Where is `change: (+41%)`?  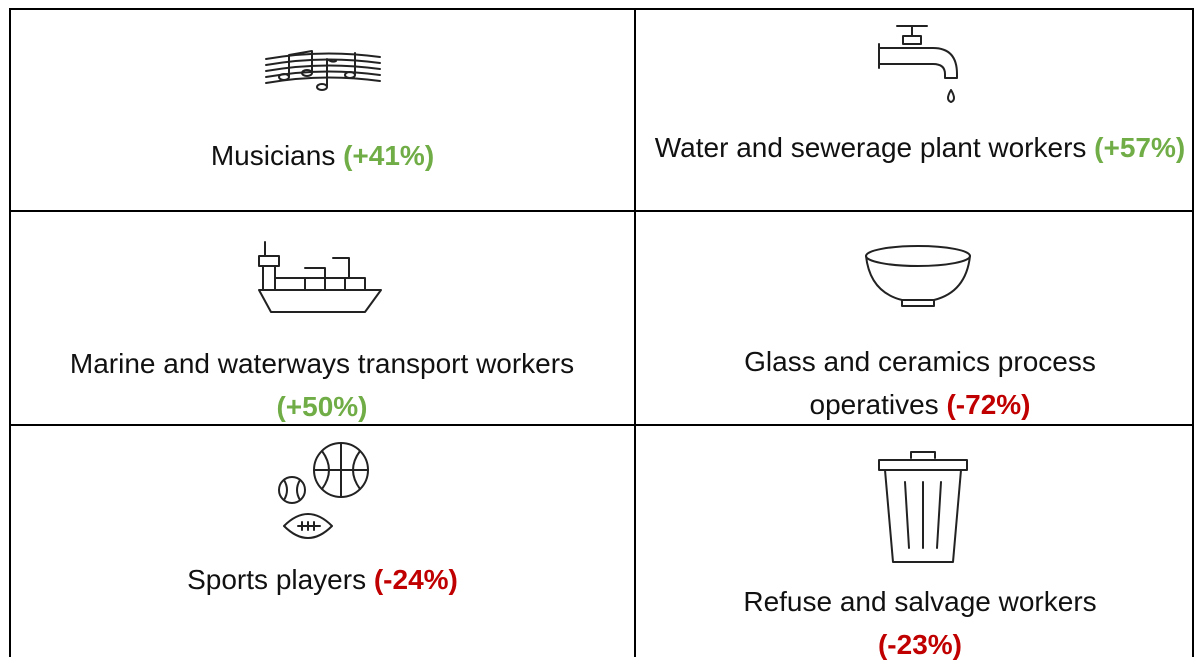 change: (+41%) is located at coordinates (389, 155).